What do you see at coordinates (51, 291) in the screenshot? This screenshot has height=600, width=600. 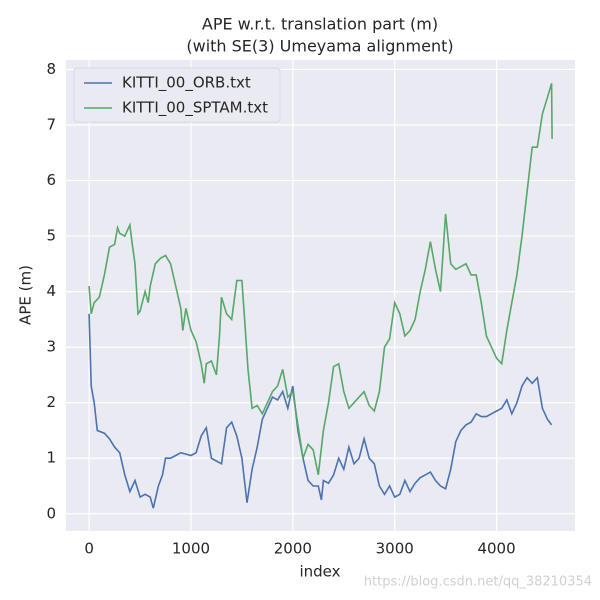 I see `y-tick-label: 4` at bounding box center [51, 291].